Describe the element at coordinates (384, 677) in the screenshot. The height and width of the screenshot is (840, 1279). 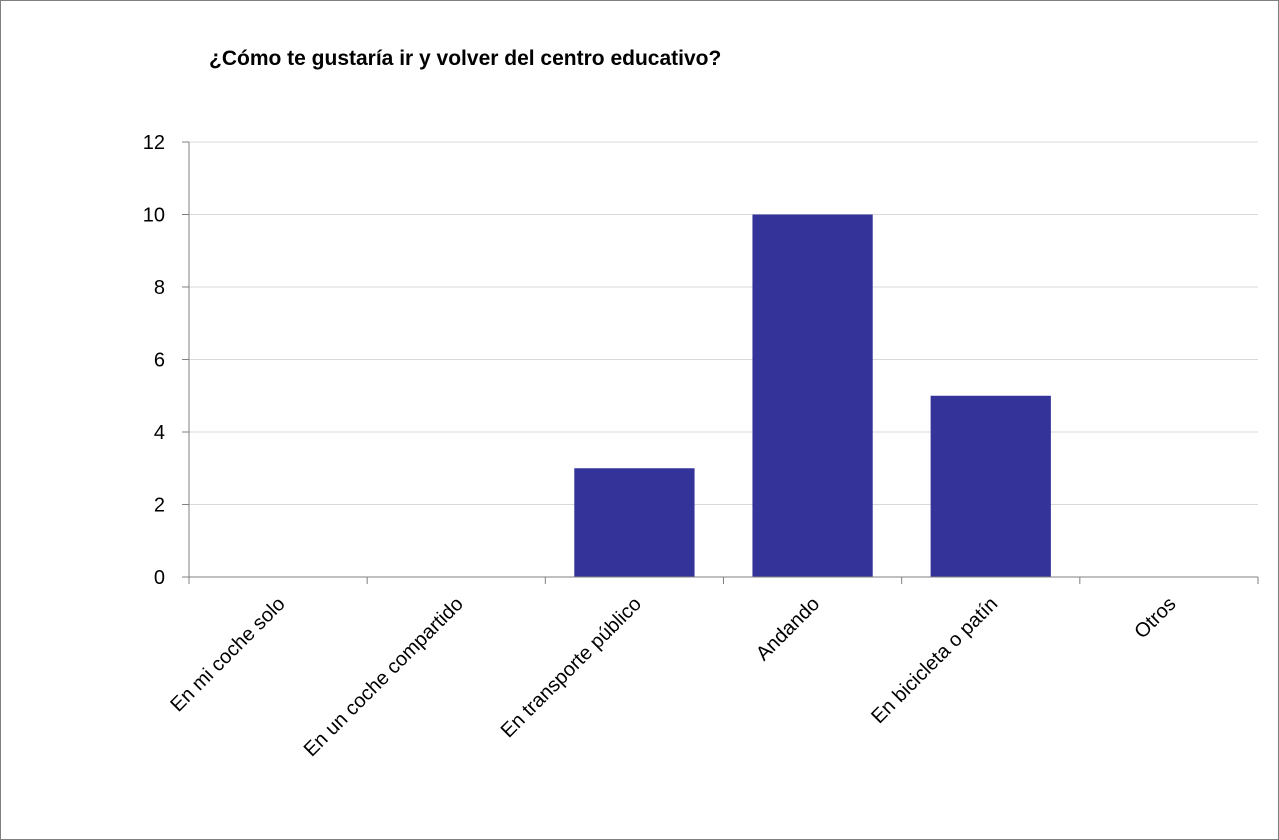
I see `x-tick-label-1: En un coche compartido` at that location.